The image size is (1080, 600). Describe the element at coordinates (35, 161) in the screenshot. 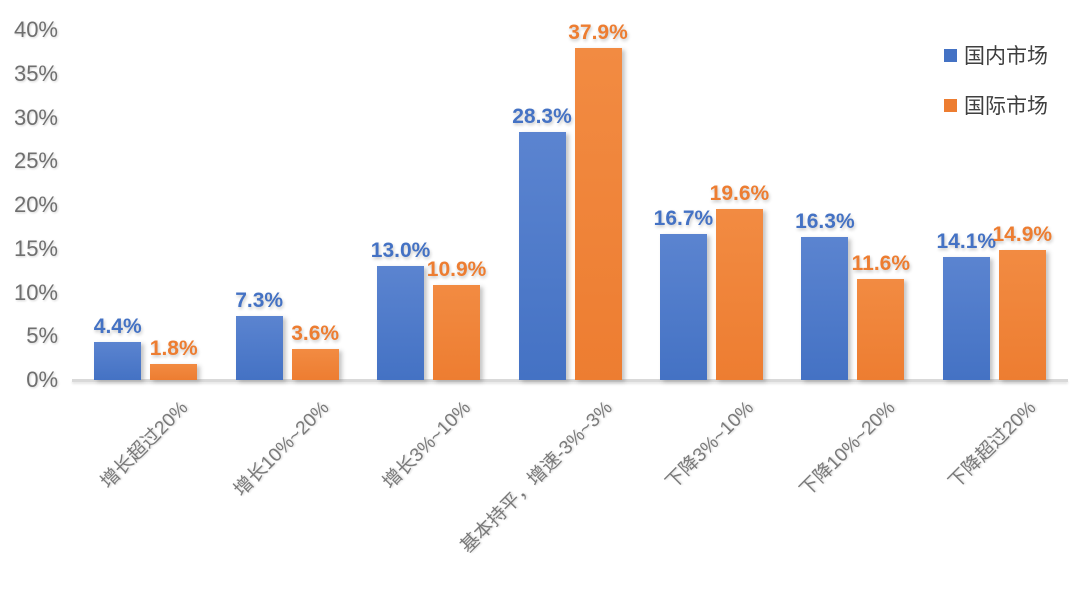

I see `y-axis-tick: 25%` at that location.